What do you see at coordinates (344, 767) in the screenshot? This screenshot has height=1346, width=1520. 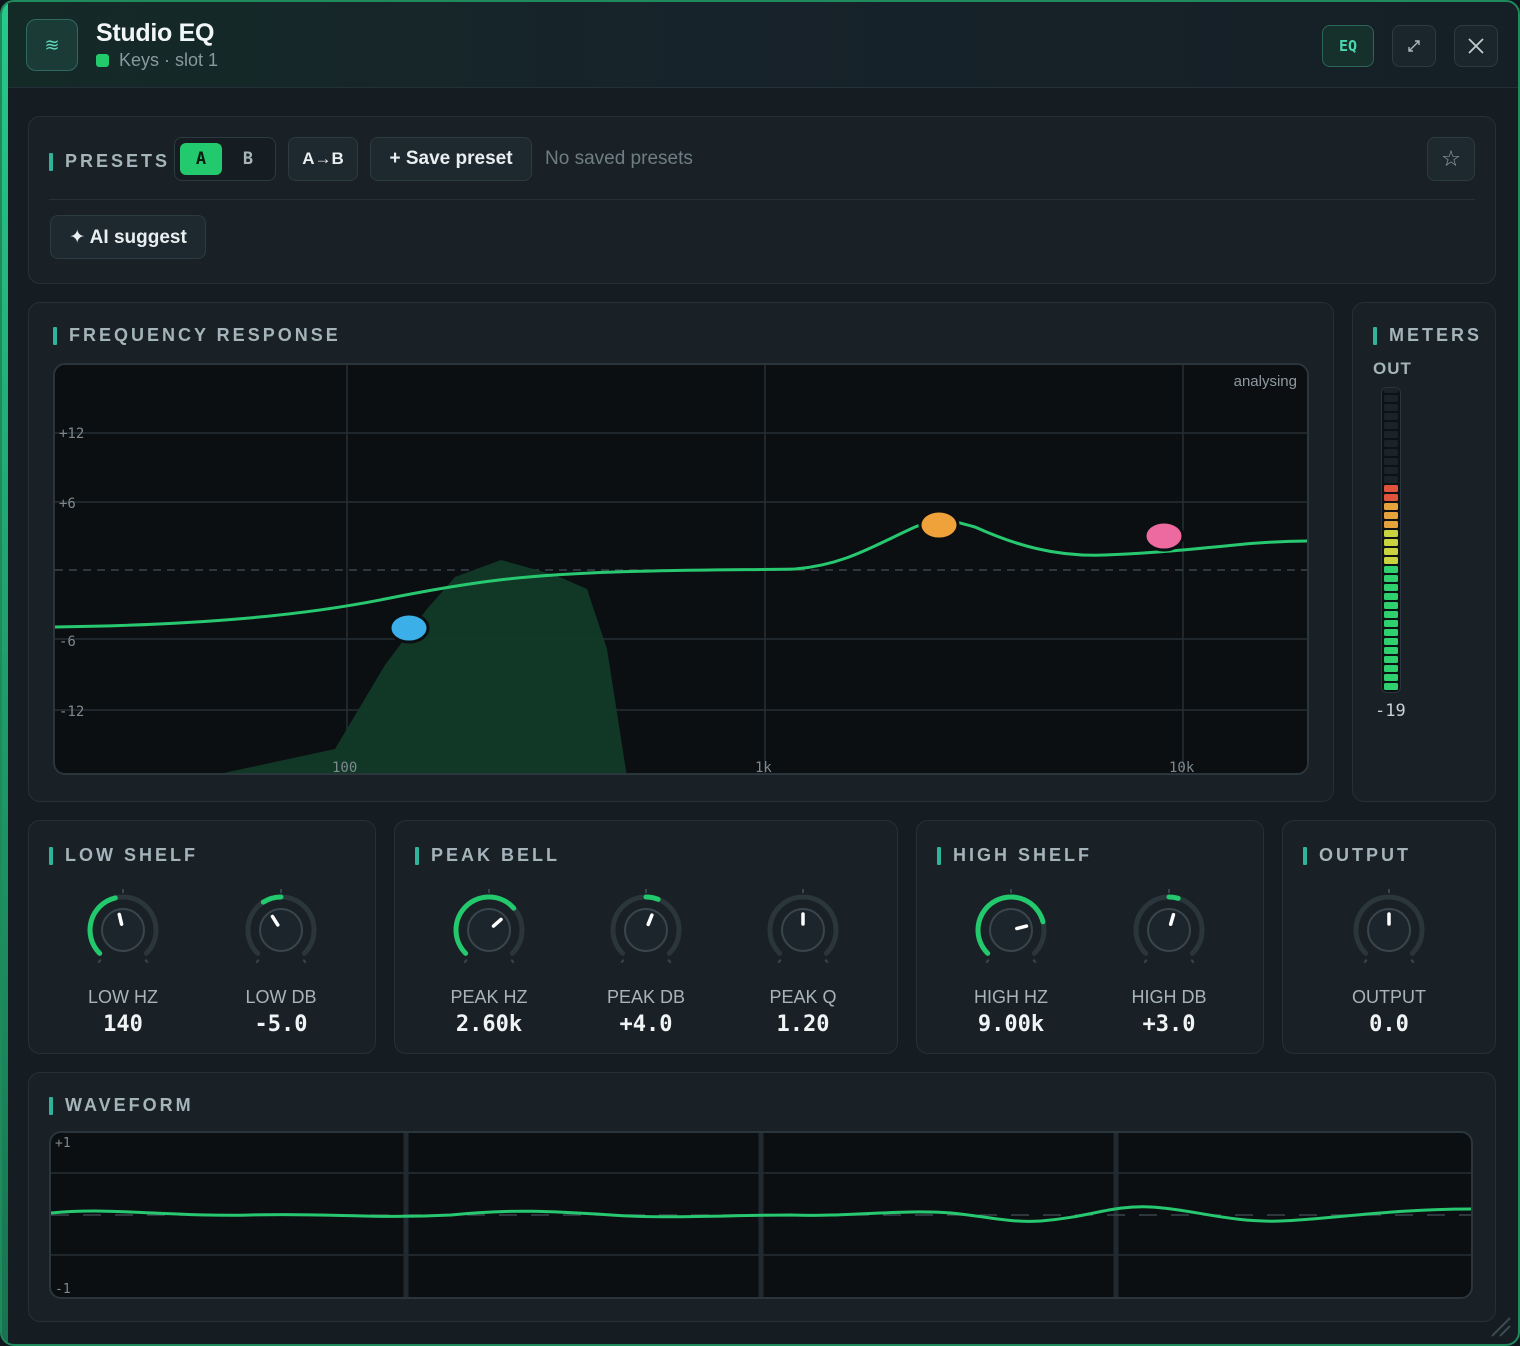 I see `x-tick-100: 100` at bounding box center [344, 767].